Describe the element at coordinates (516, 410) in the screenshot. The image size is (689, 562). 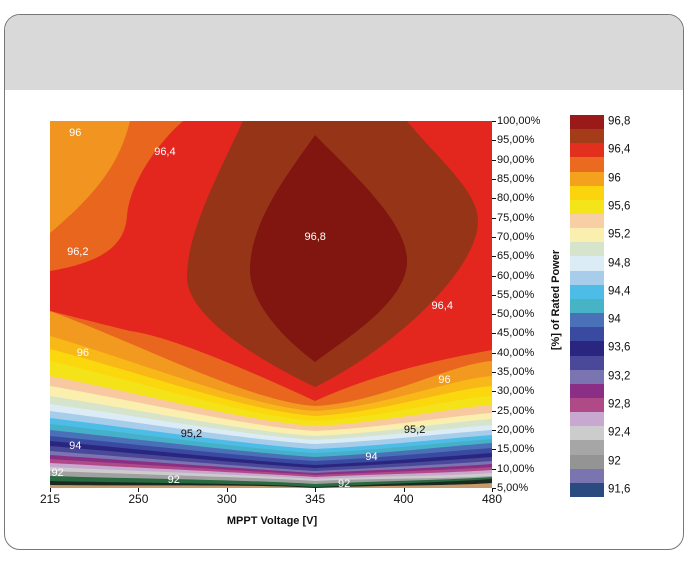
I see `y-tick-label: 25,00%` at that location.